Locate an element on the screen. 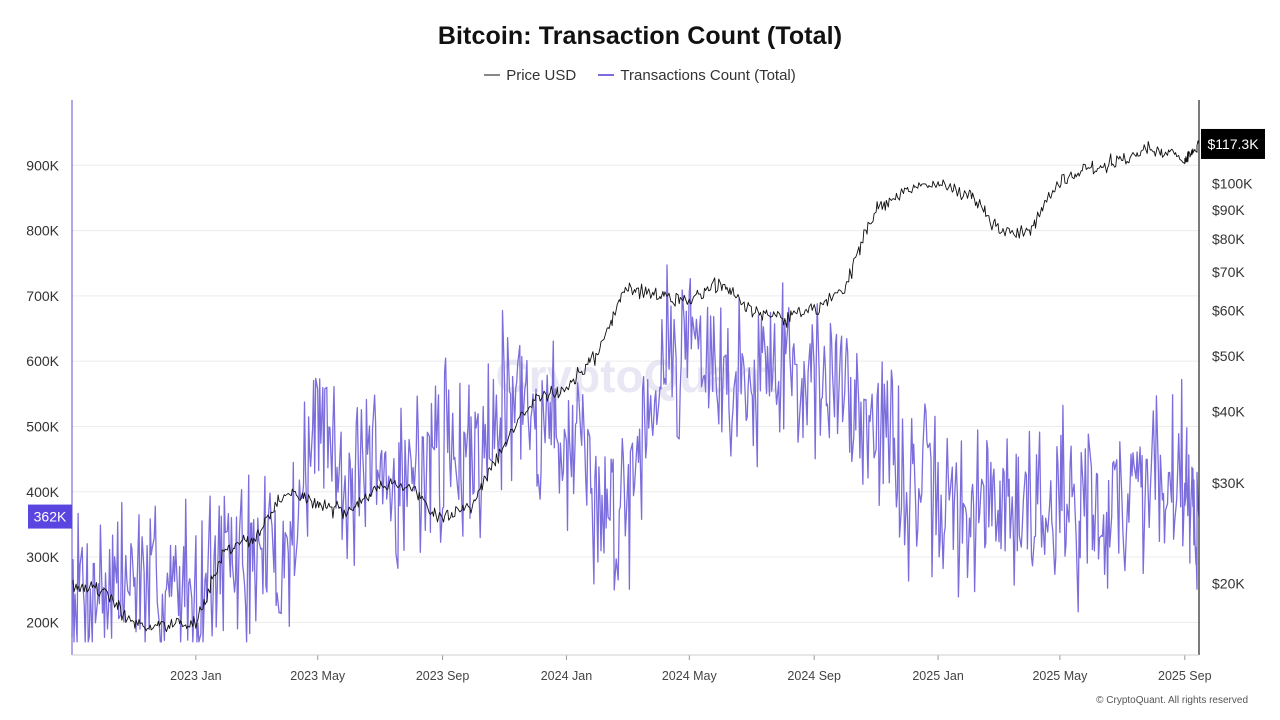 The image size is (1280, 720). current-tx-badge-label: 362K is located at coordinates (50, 517).